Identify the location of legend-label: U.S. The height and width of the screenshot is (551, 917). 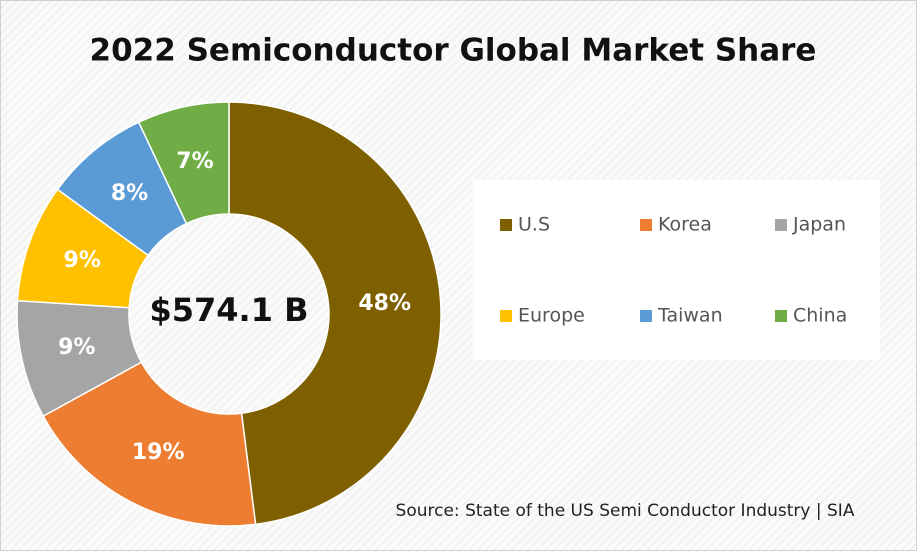
(534, 225).